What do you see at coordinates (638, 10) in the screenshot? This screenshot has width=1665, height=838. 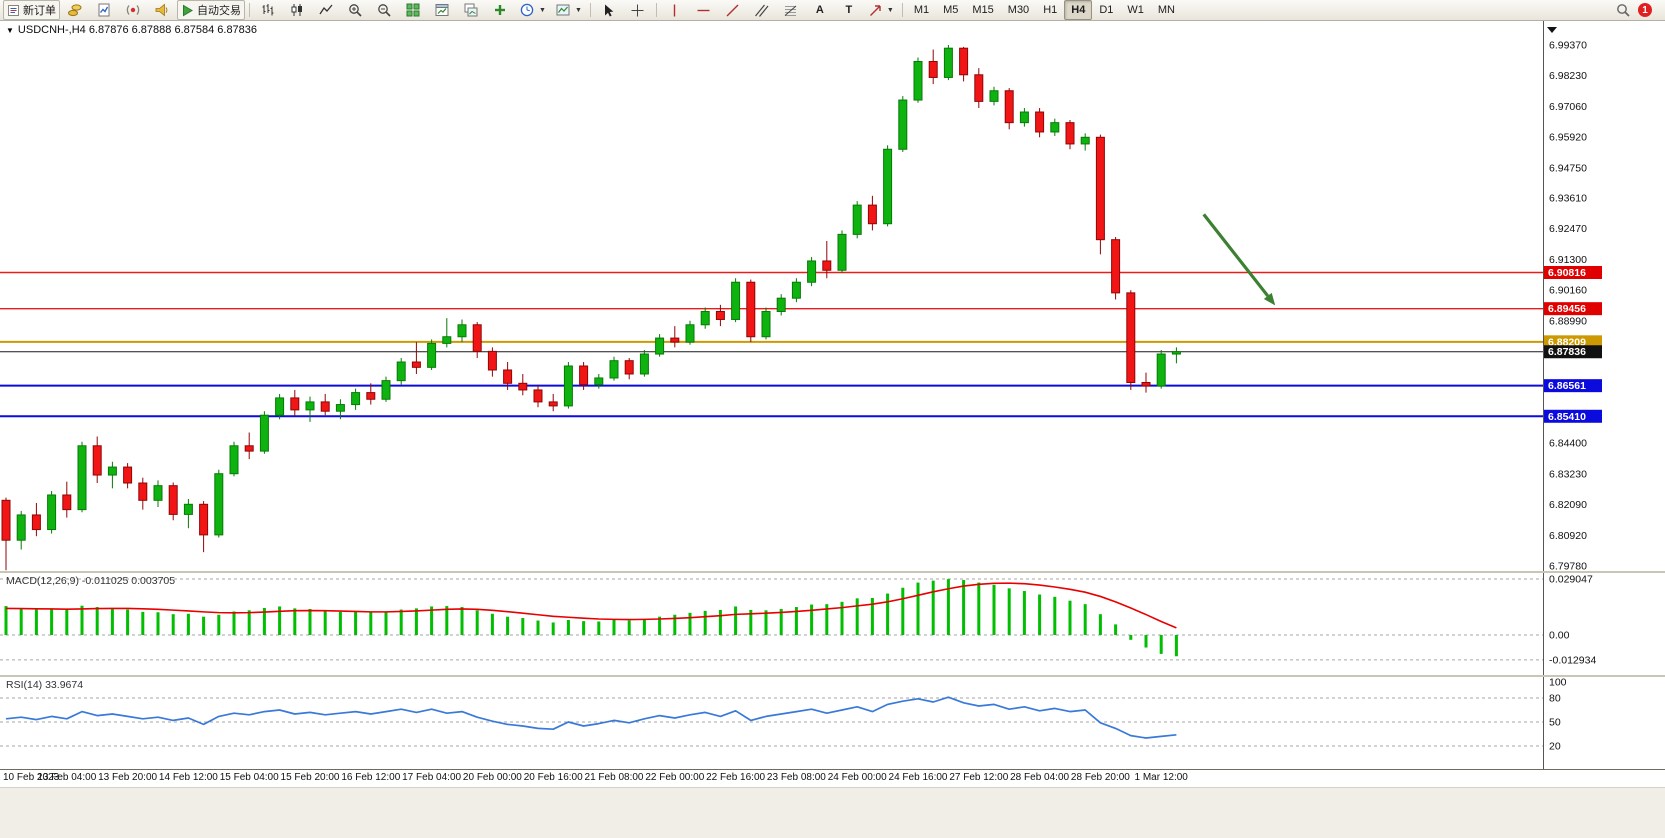 I see `crosshair-button` at bounding box center [638, 10].